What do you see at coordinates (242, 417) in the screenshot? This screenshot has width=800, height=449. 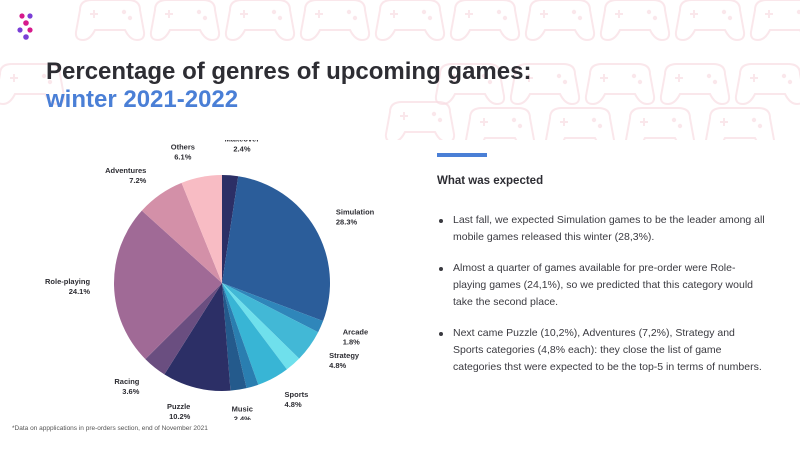 I see `slice-value-music: 2.4%` at bounding box center [242, 417].